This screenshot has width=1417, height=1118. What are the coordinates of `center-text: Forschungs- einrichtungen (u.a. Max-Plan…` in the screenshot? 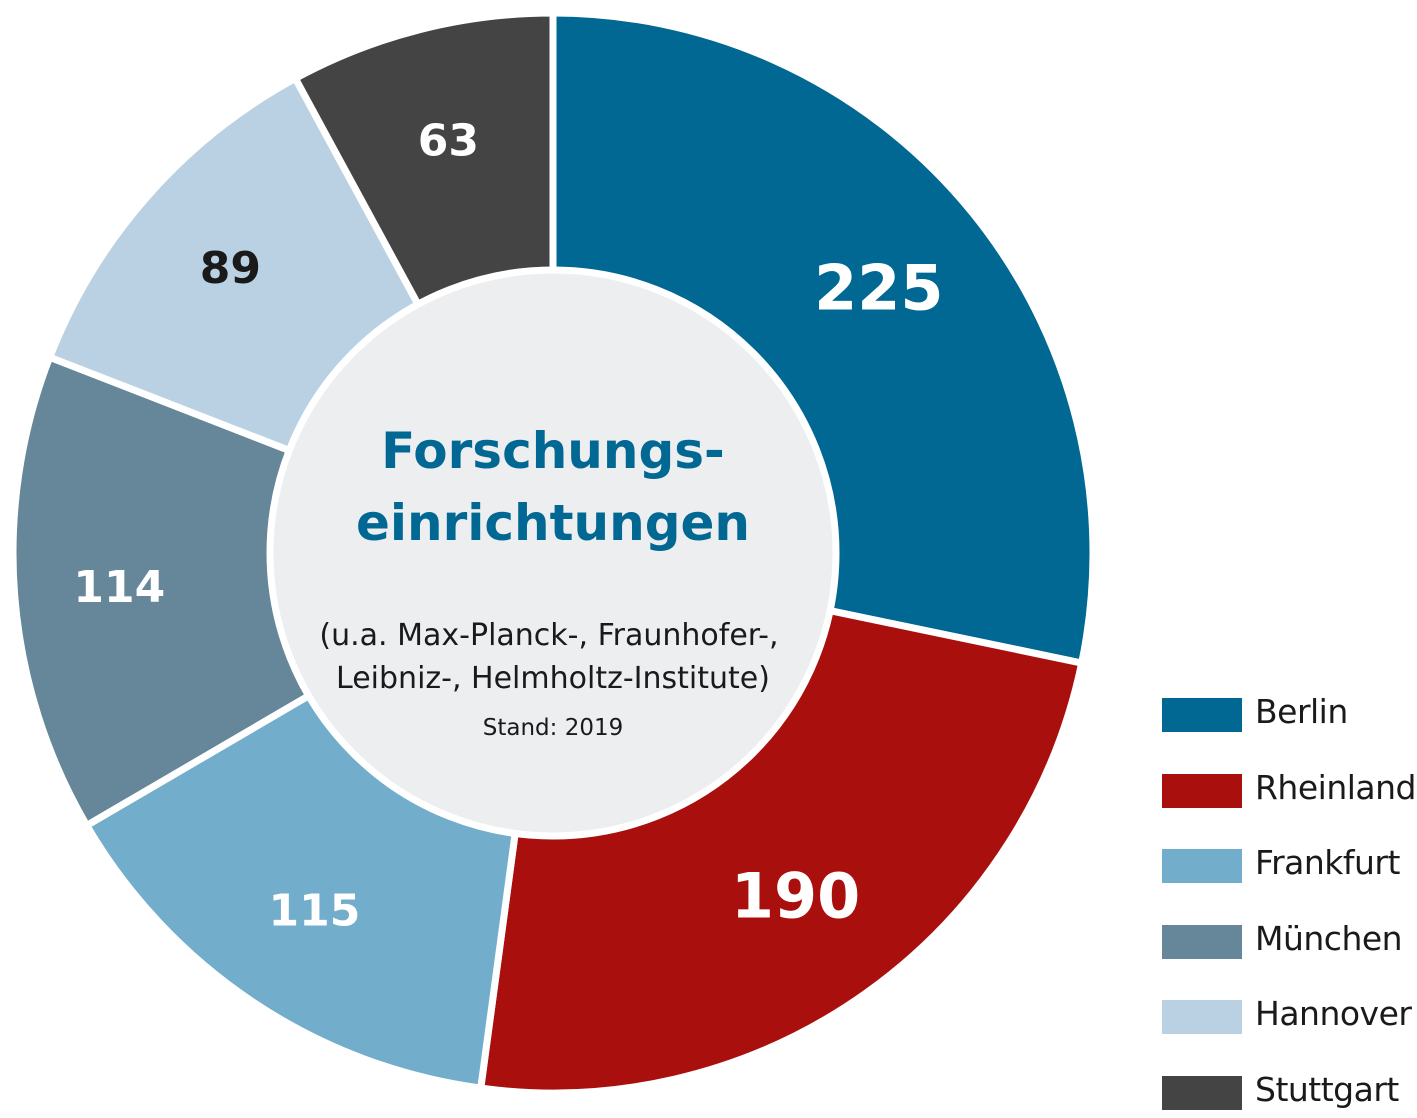 It's located at (548, 581).